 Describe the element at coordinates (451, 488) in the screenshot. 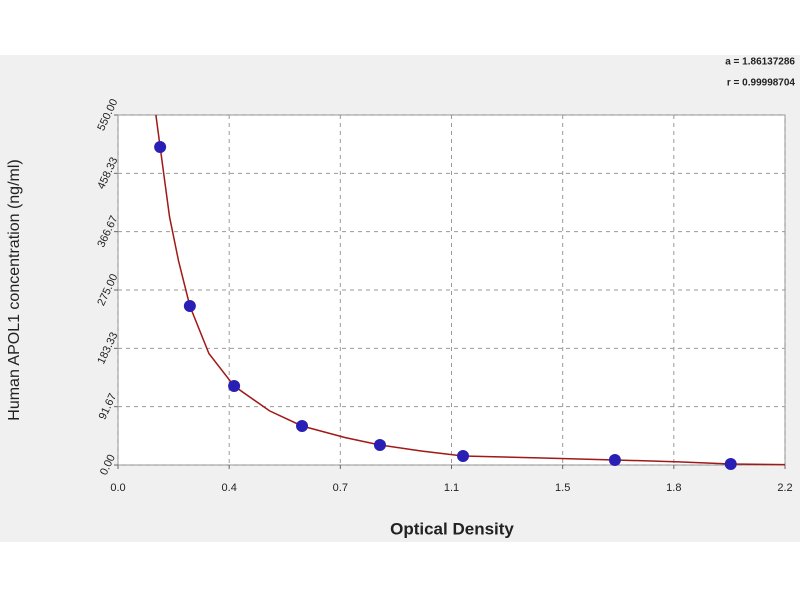

I see `x-tick-label: 1.1` at that location.